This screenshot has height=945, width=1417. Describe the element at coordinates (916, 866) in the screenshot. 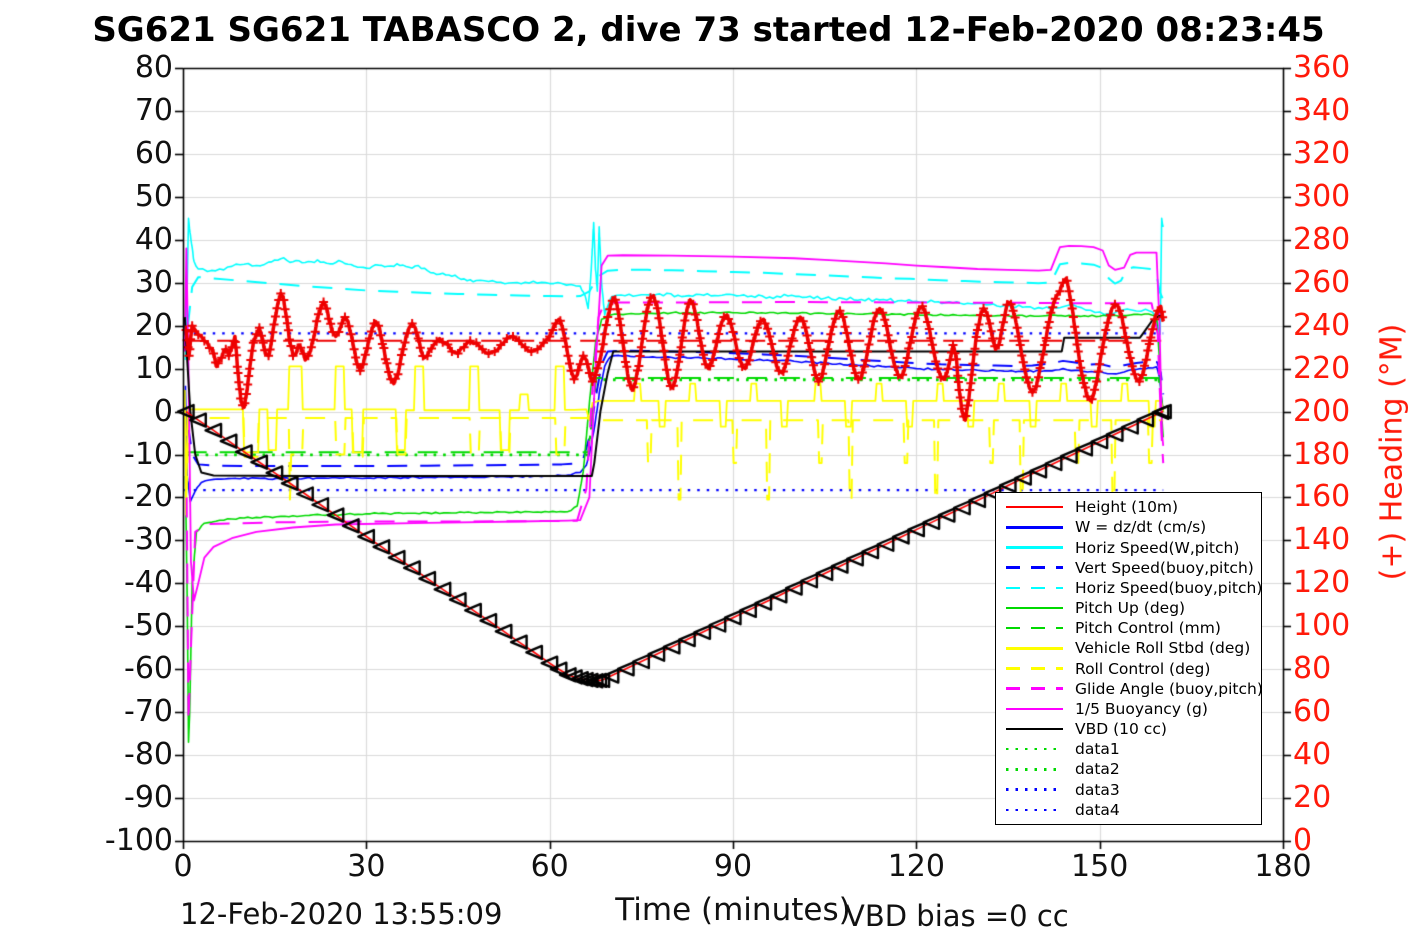

I see `x-tick-label: 120` at that location.